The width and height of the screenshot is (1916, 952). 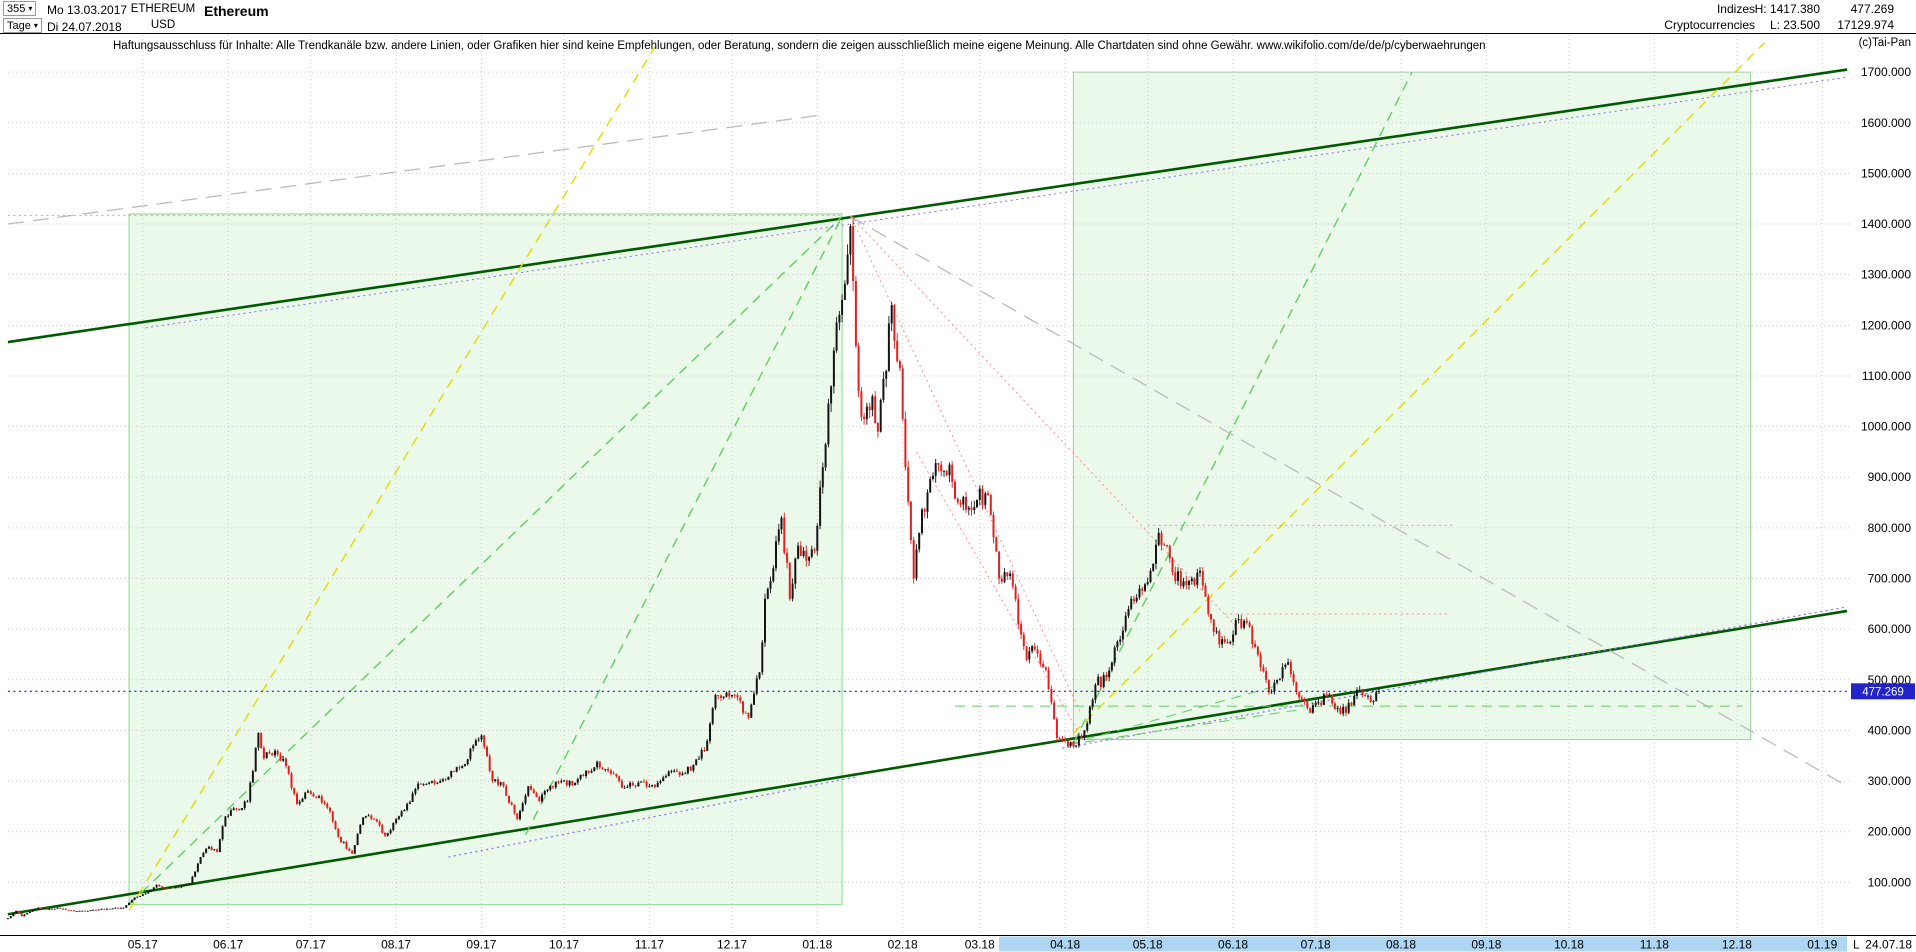 I want to click on instrument-block: ETHEREUM USD, so click(x=163, y=17).